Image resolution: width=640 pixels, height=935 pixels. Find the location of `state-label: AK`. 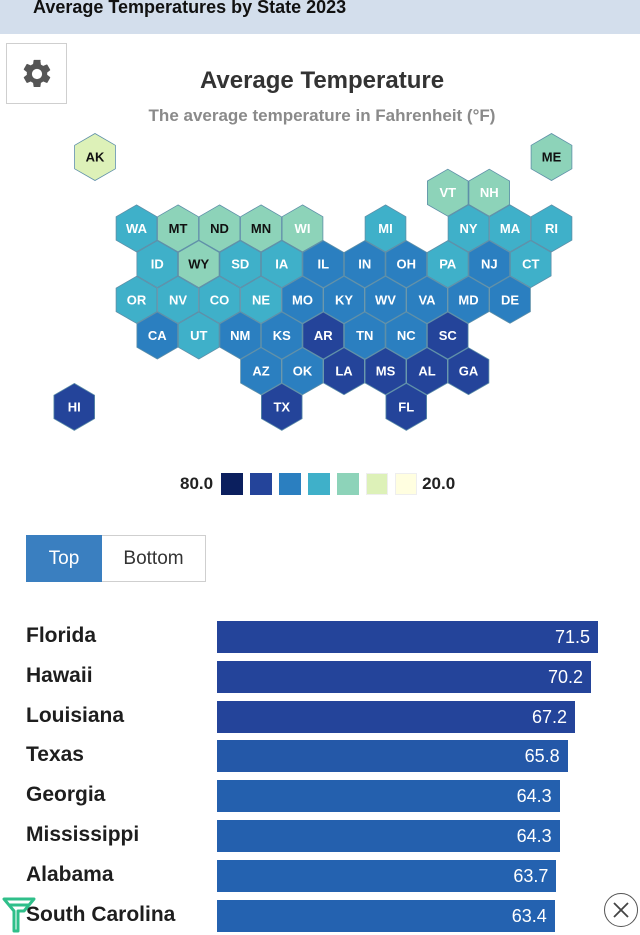

state-label: AK is located at coordinates (95, 157).